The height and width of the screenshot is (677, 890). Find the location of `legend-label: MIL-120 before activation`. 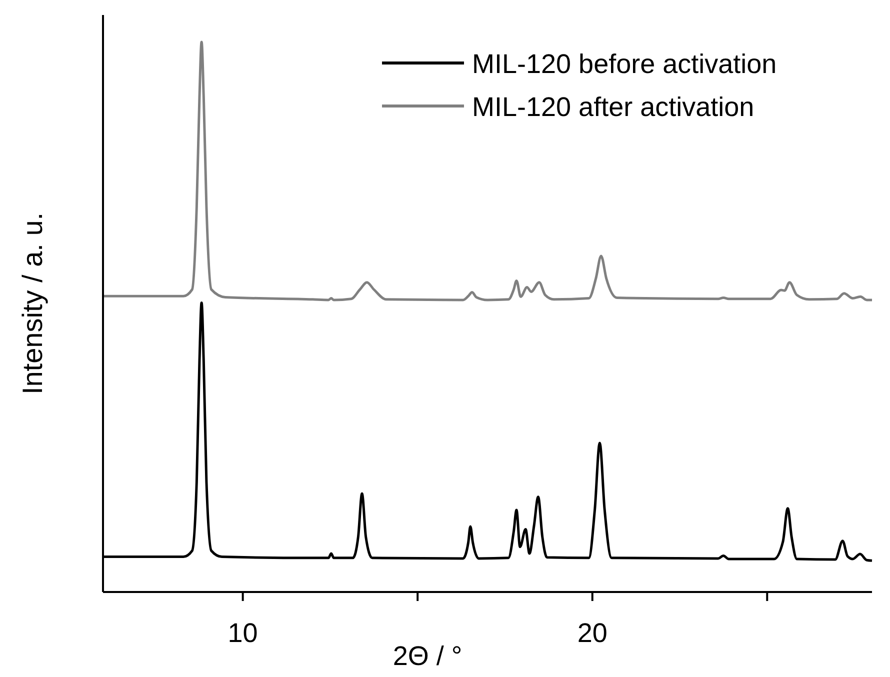

legend-label: MIL-120 before activation is located at coordinates (624, 64).